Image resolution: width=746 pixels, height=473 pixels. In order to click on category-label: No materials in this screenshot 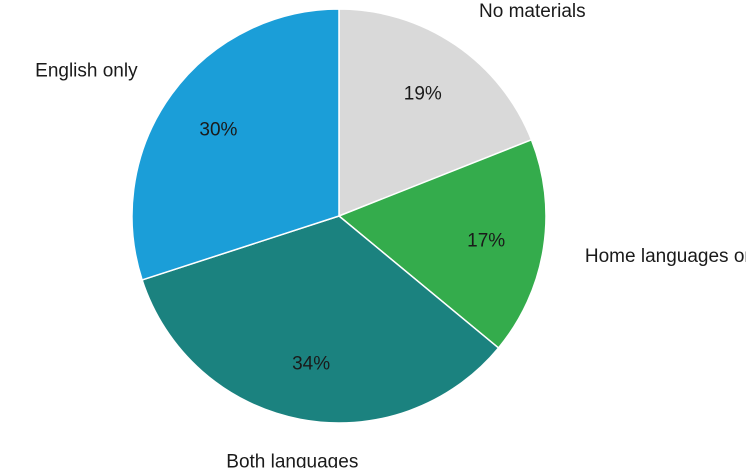, I will do `click(532, 11)`.